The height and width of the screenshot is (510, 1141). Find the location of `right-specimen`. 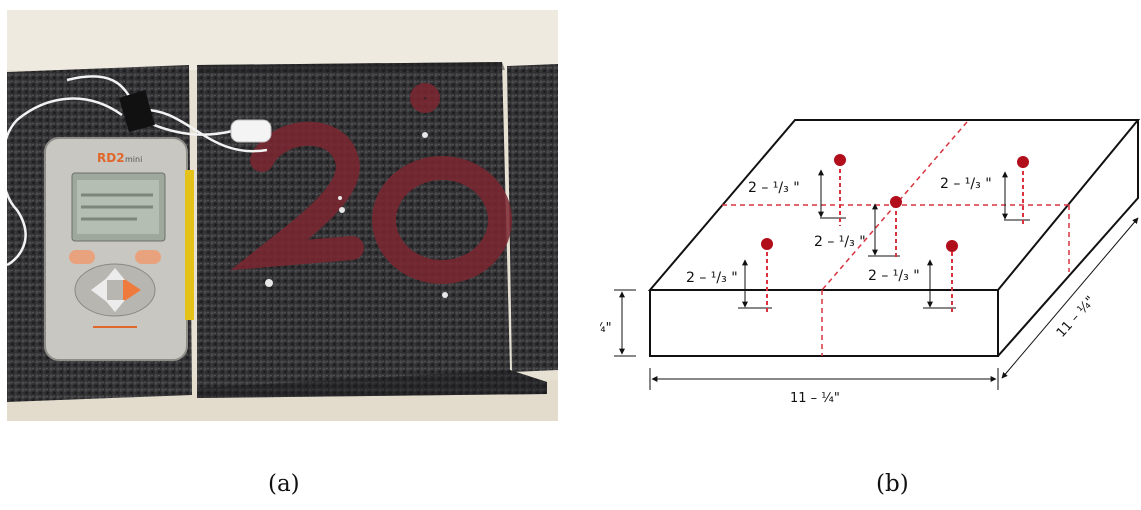

right-specimen is located at coordinates (532, 218).